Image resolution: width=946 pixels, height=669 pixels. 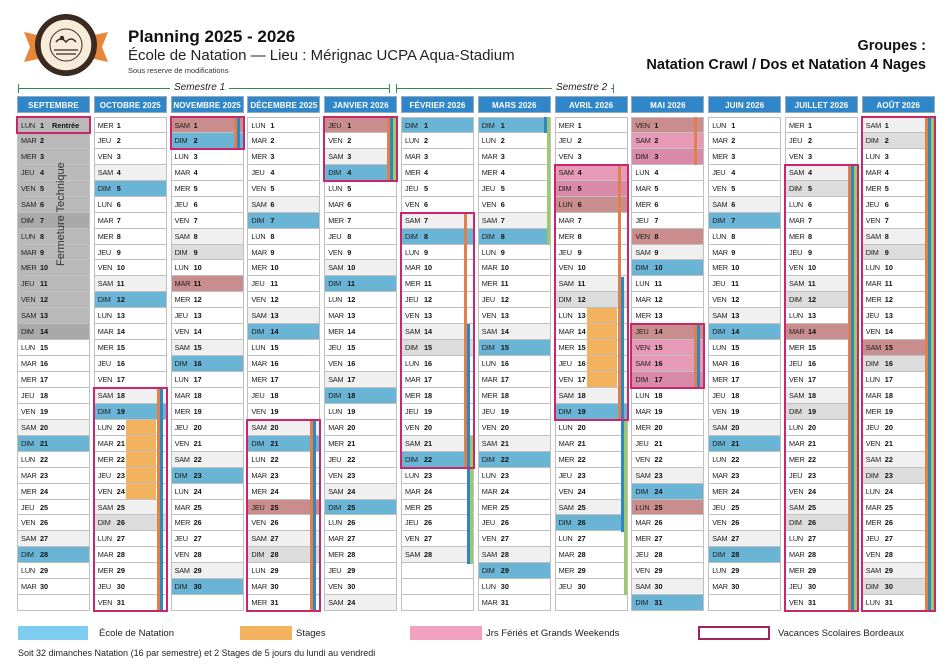 What do you see at coordinates (207, 555) in the screenshot?
I see `day-cell: VEN 28` at bounding box center [207, 555].